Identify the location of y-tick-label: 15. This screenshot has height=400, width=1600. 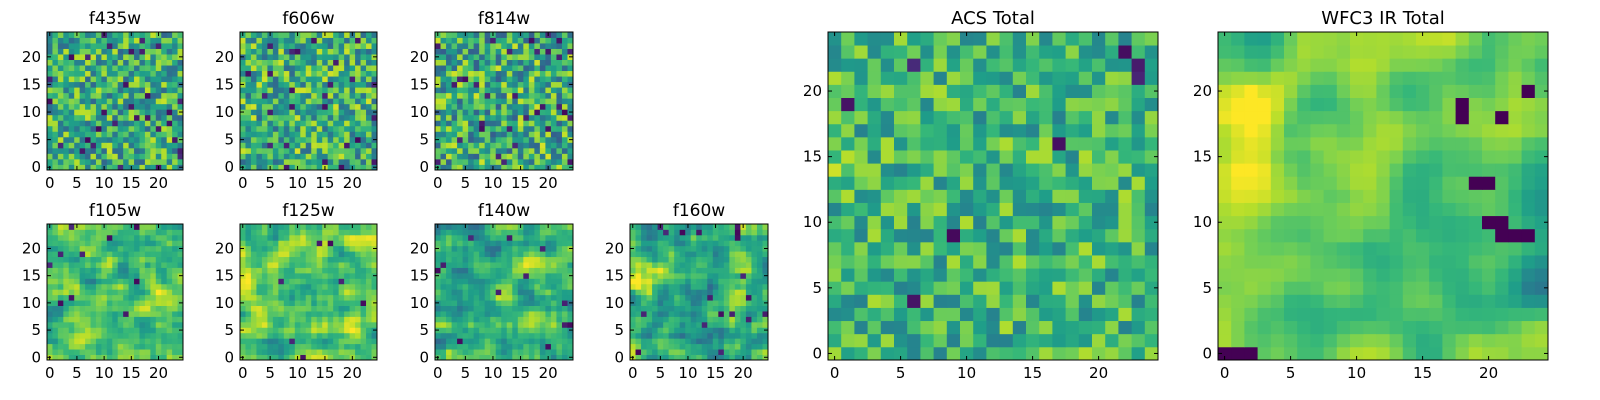
(419, 276).